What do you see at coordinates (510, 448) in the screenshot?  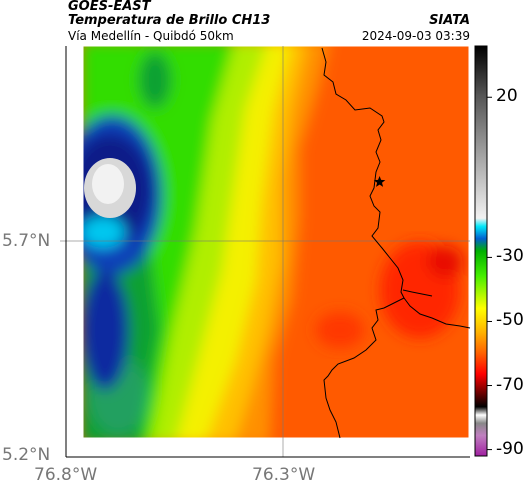 I see `colorbar-label: -90` at bounding box center [510, 448].